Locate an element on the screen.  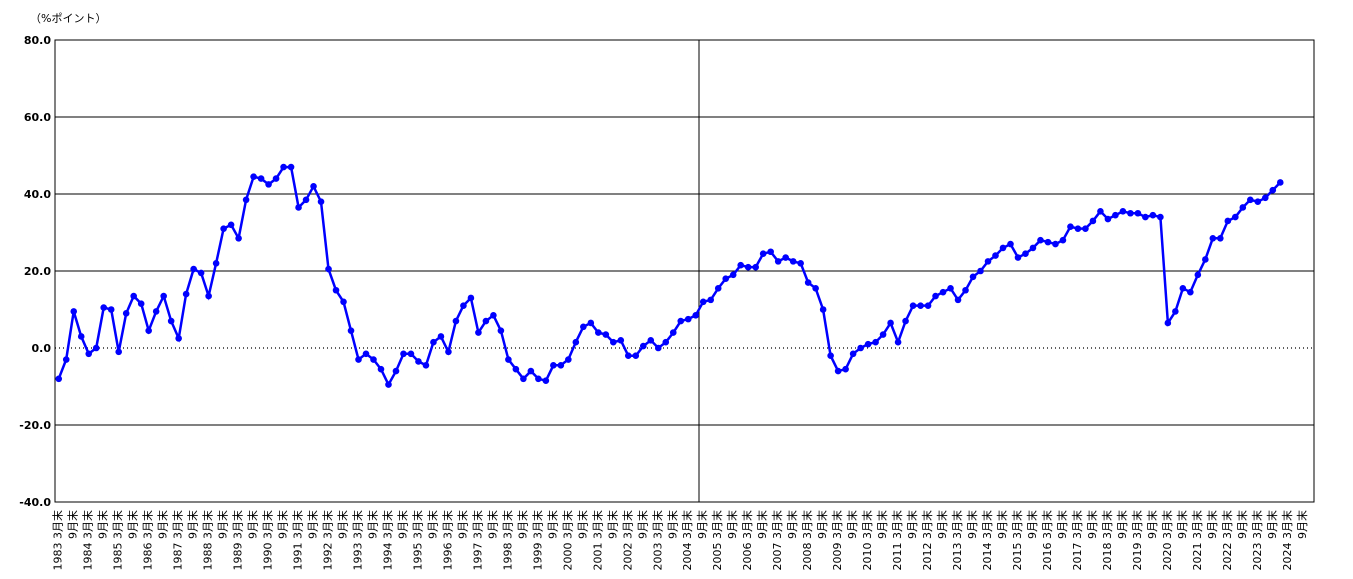
x-tick-label: 2022 3月末 is located at coordinates (1227, 540).